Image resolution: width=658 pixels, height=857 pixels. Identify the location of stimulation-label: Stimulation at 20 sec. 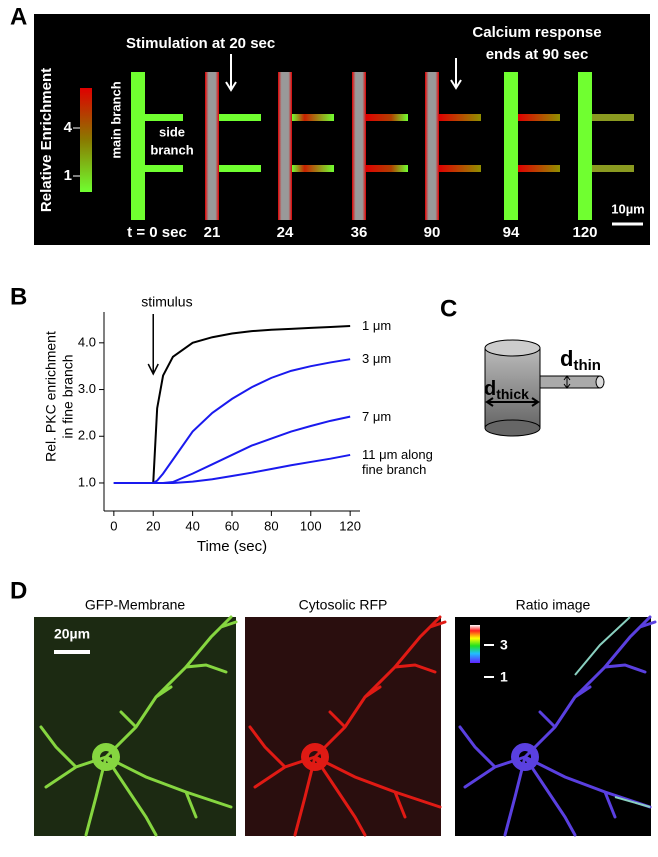
(200, 43).